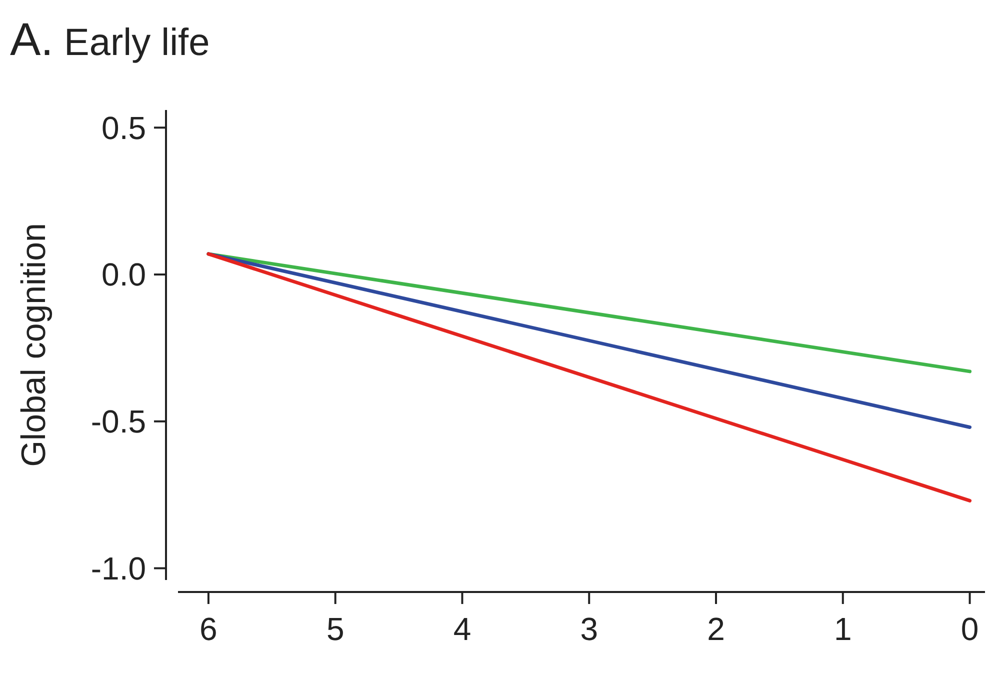 The width and height of the screenshot is (995, 677). I want to click on x-tick-label: 2, so click(716, 629).